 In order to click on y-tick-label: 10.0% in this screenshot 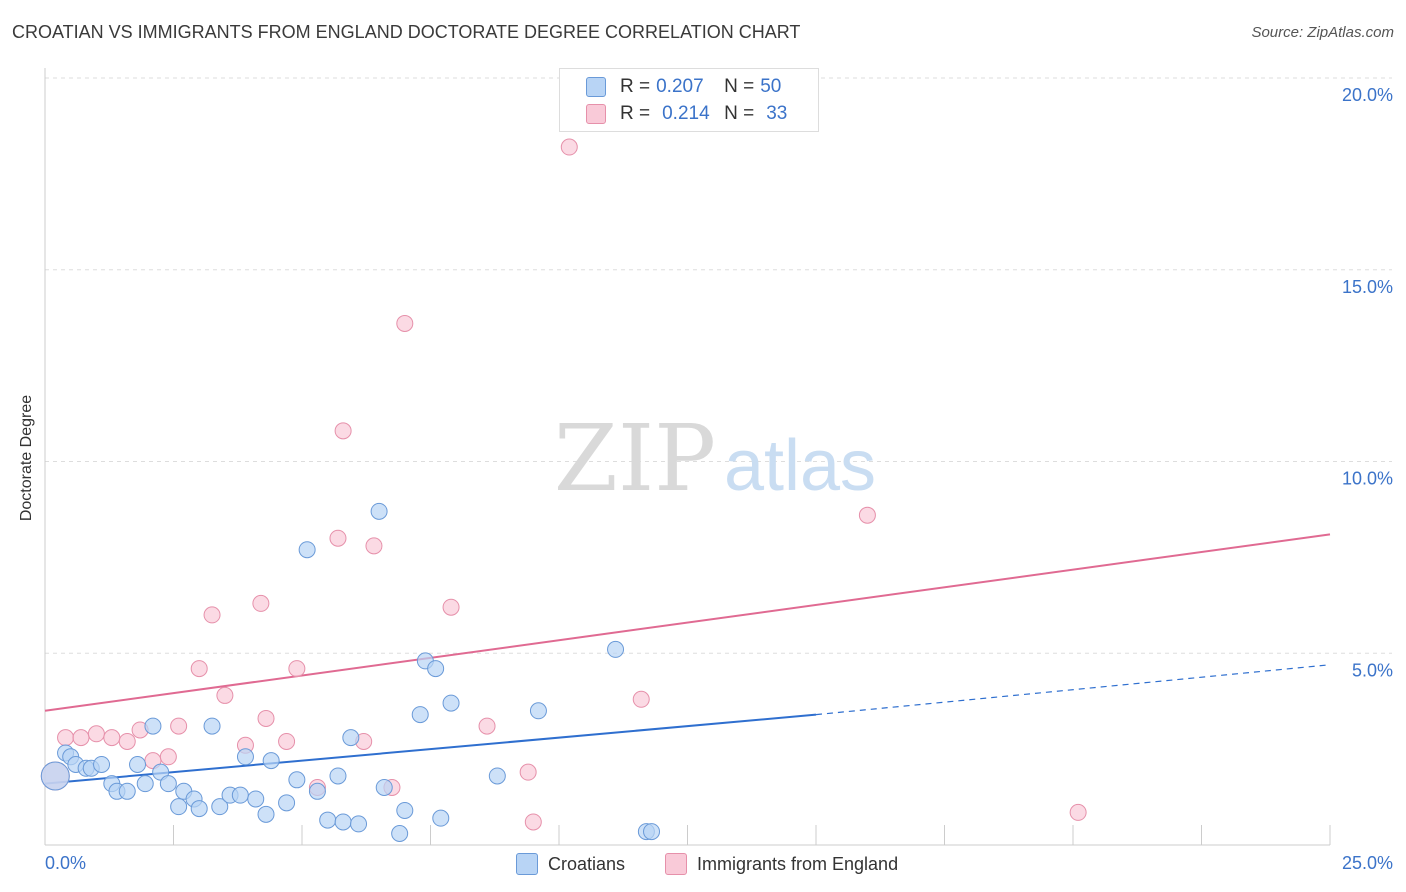, I will do `click(1367, 479)`.